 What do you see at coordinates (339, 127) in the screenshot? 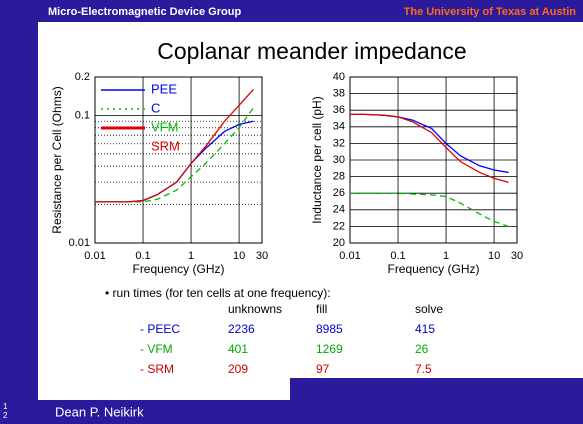
I see `y-tick-label: 34` at bounding box center [339, 127].